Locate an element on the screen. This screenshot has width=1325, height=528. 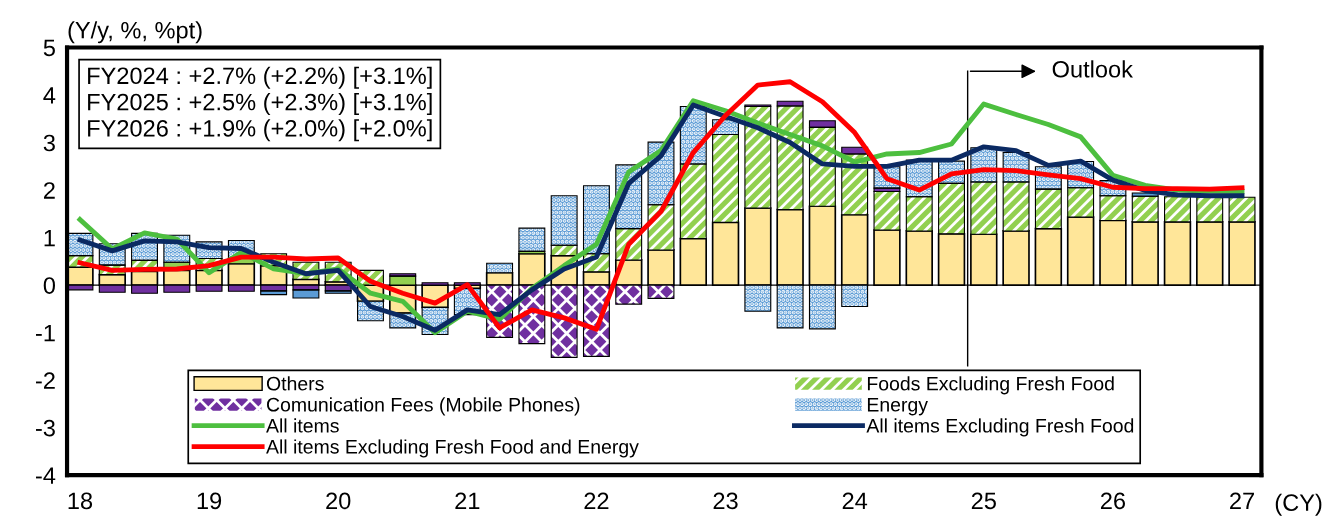
annotation: FY2026 : +1.9% (+2.0%) [+2.0%] is located at coordinates (260, 130).